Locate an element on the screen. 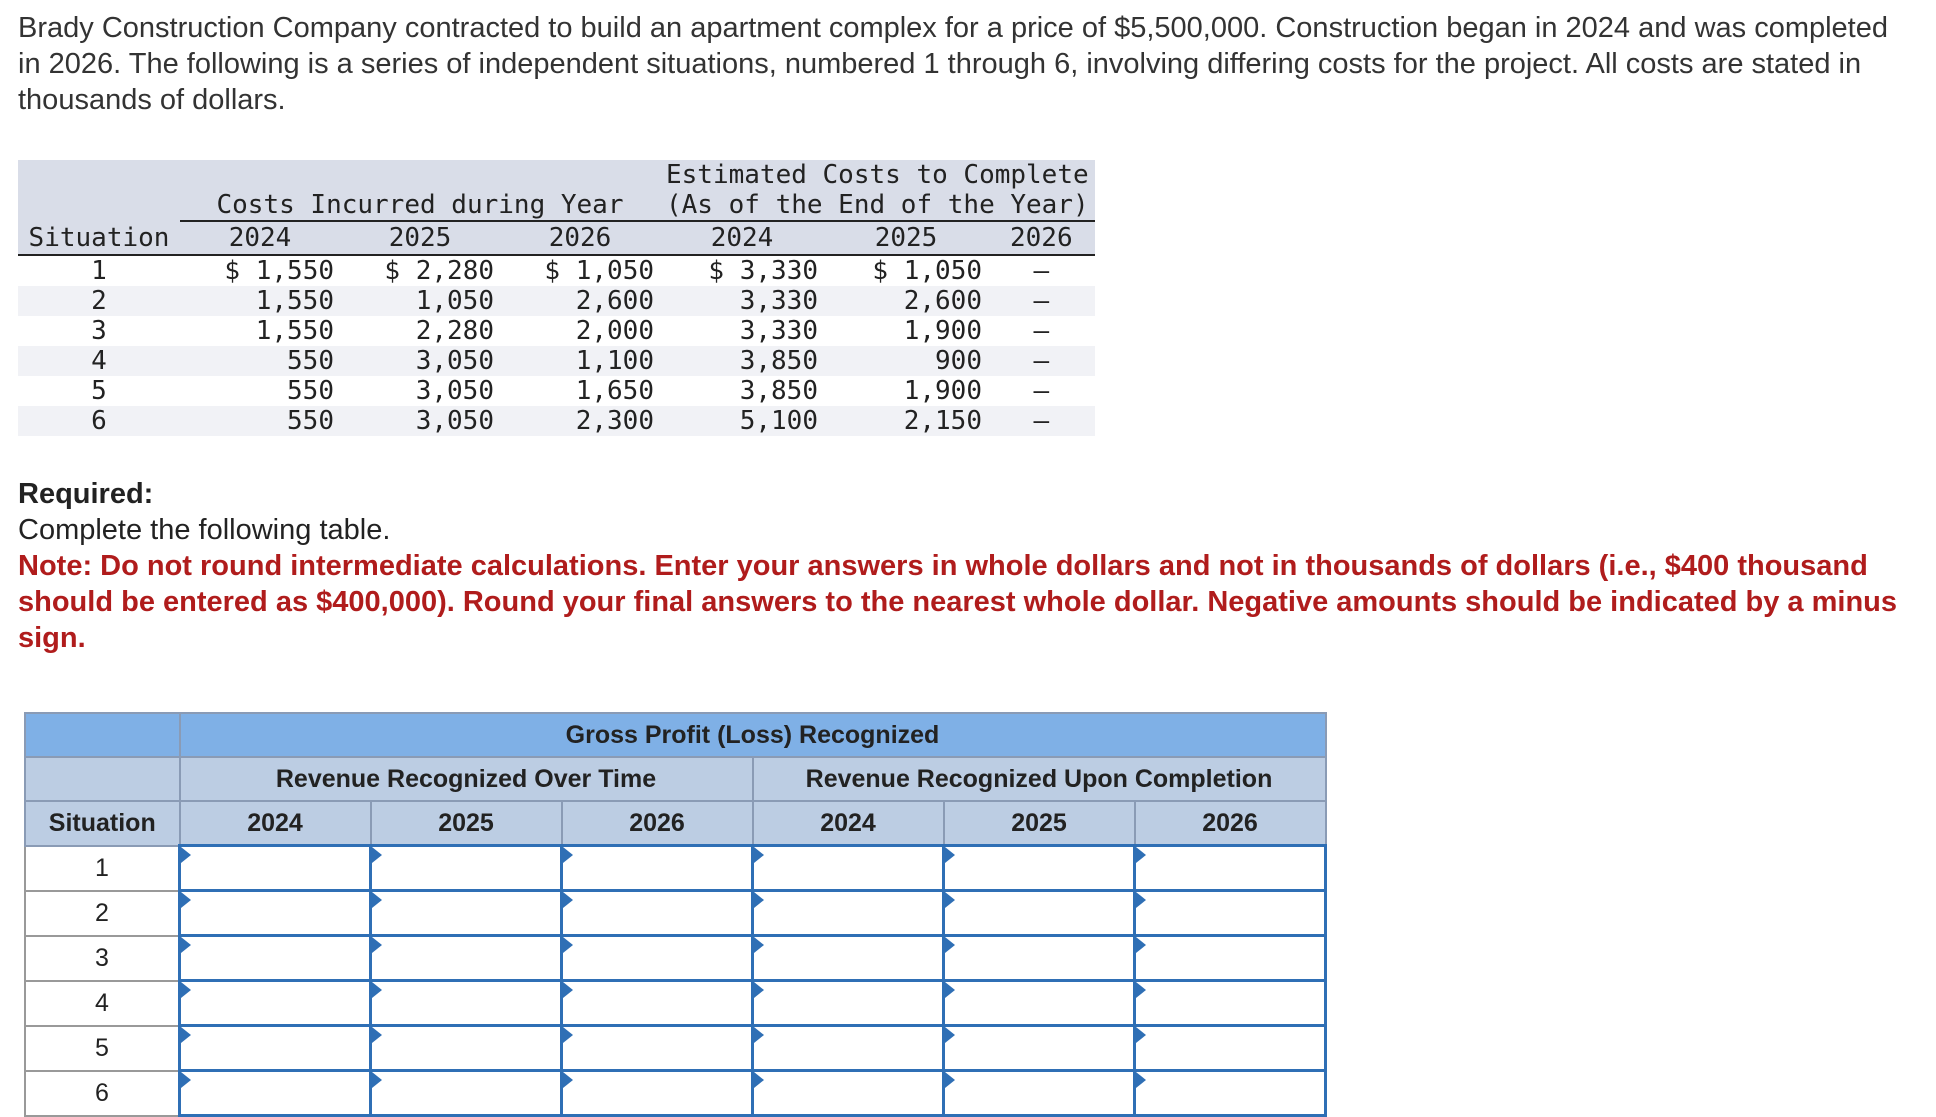 The width and height of the screenshot is (1936, 1117). upon-completion-group-header: Revenue Recognized Upon Completion is located at coordinates (1039, 779).